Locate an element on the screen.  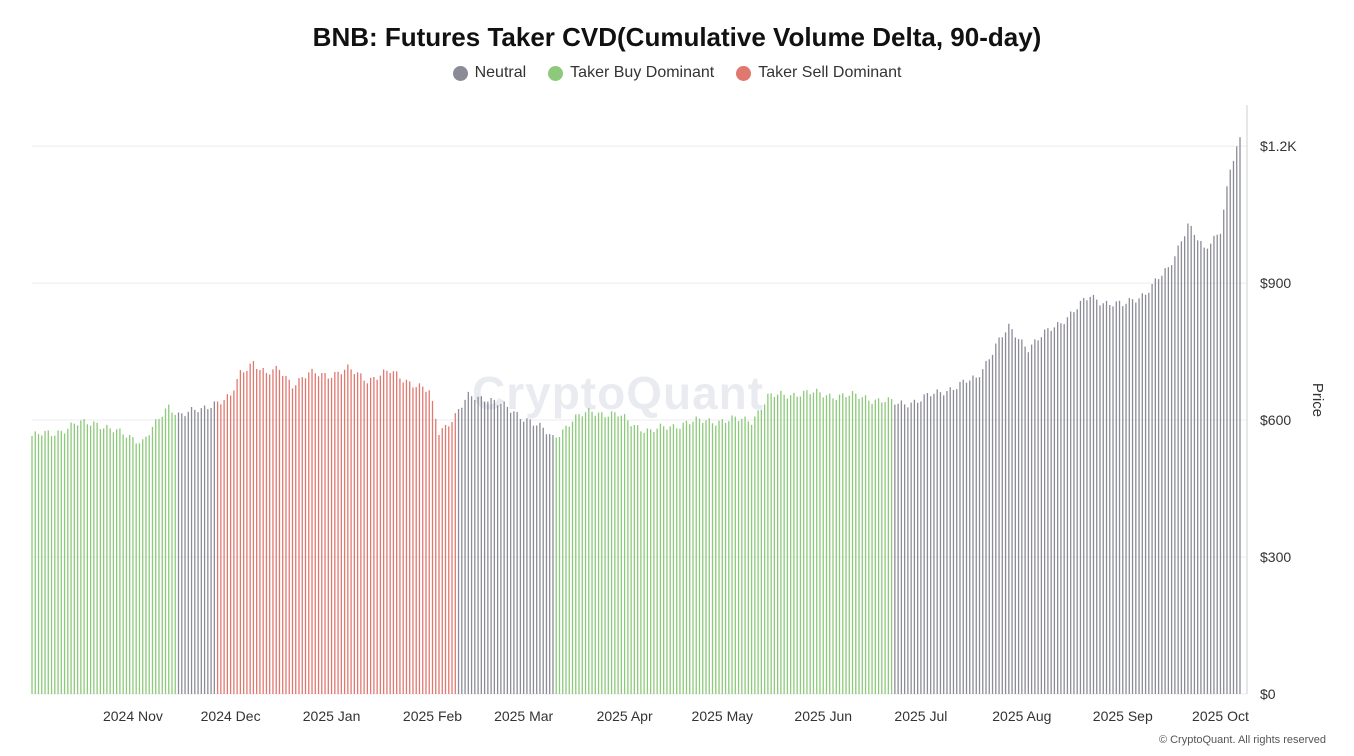
x-tick-label: 2025 Jun is located at coordinates (823, 716).